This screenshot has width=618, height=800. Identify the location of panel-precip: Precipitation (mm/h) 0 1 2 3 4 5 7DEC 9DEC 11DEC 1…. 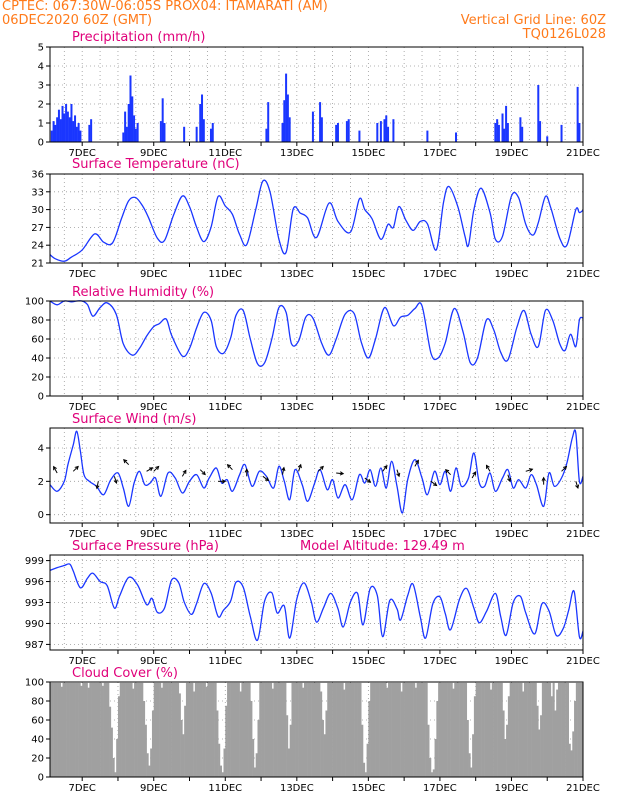
(319, 94).